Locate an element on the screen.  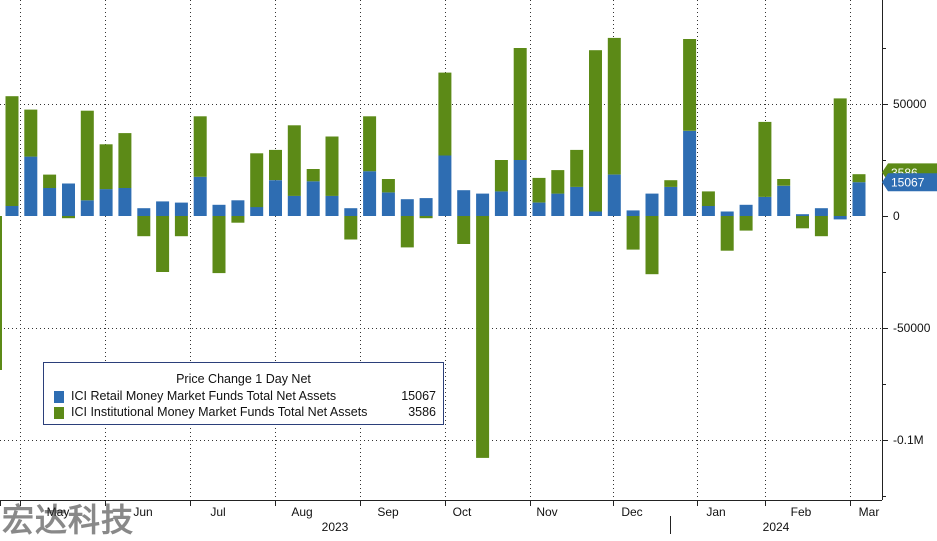
x-year-label: 2023 is located at coordinates (335, 527).